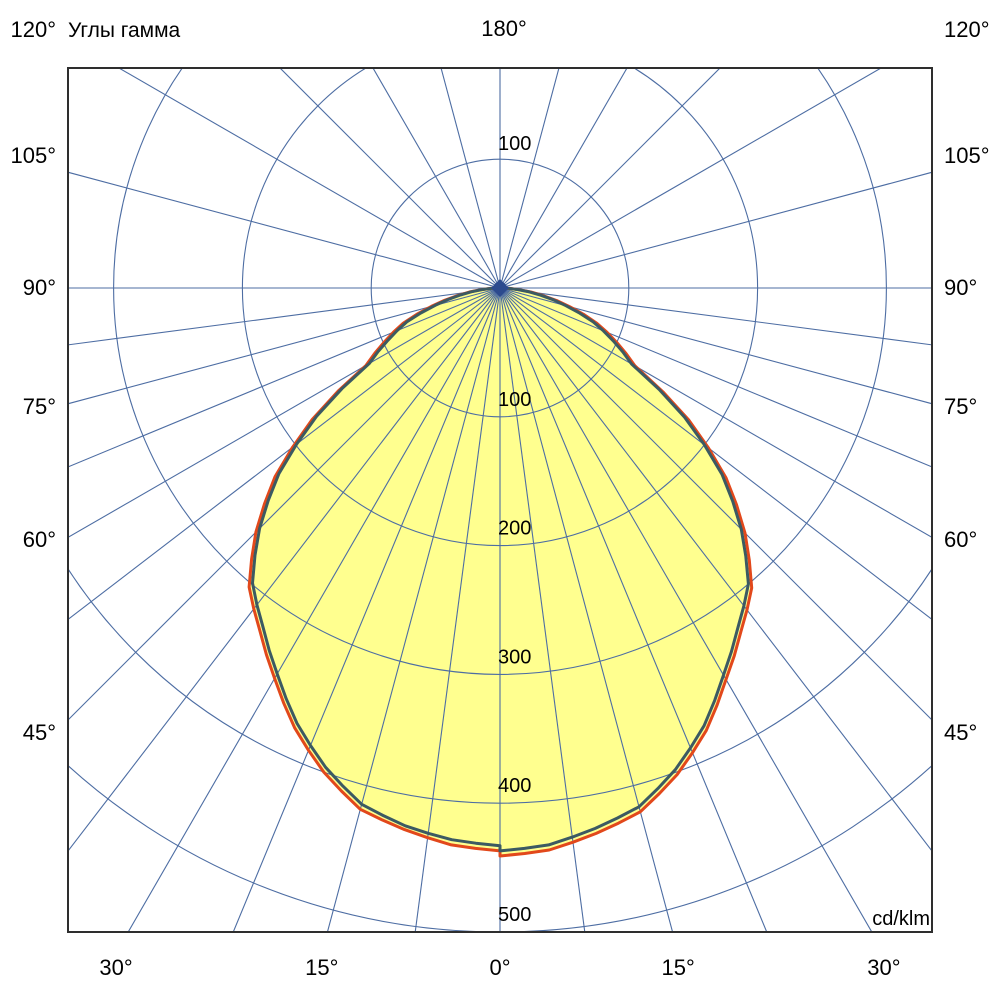 This screenshot has width=1000, height=1000. I want to click on gamma-ray-67.5-left, so click(284, 377).